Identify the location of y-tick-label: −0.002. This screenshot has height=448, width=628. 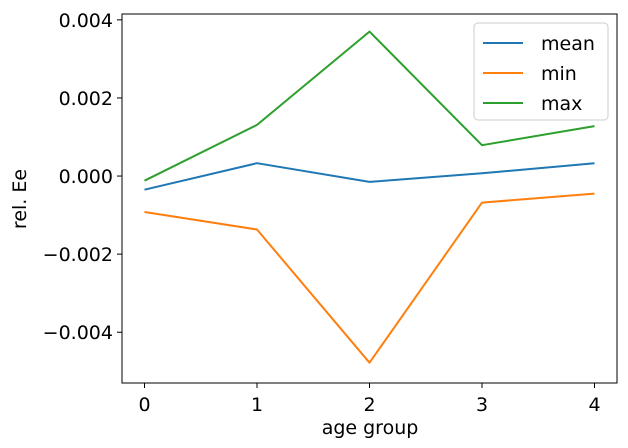
(78, 255).